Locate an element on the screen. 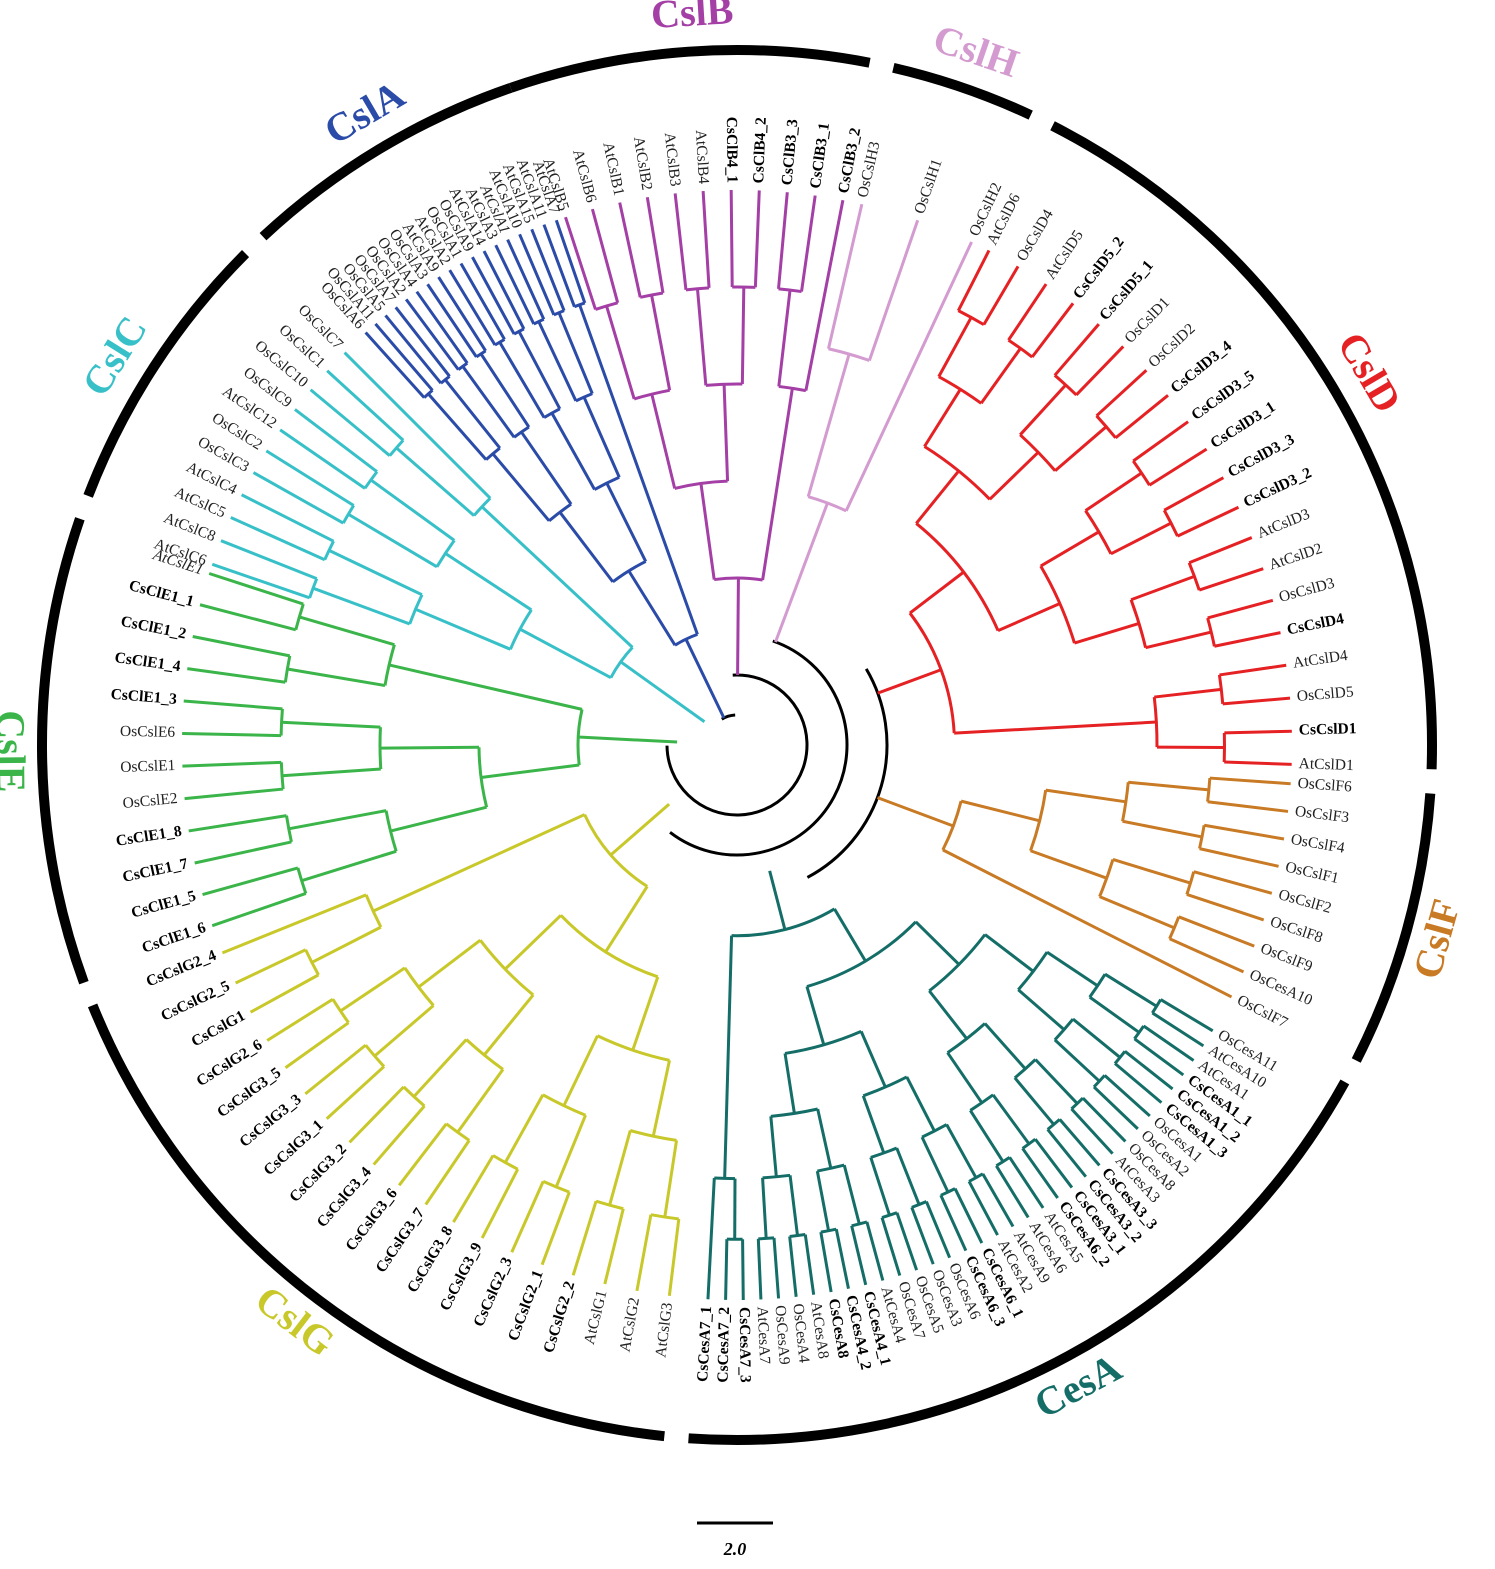 The width and height of the screenshot is (1495, 1569). leaf-label: CsClB3_3 is located at coordinates (790, 152).